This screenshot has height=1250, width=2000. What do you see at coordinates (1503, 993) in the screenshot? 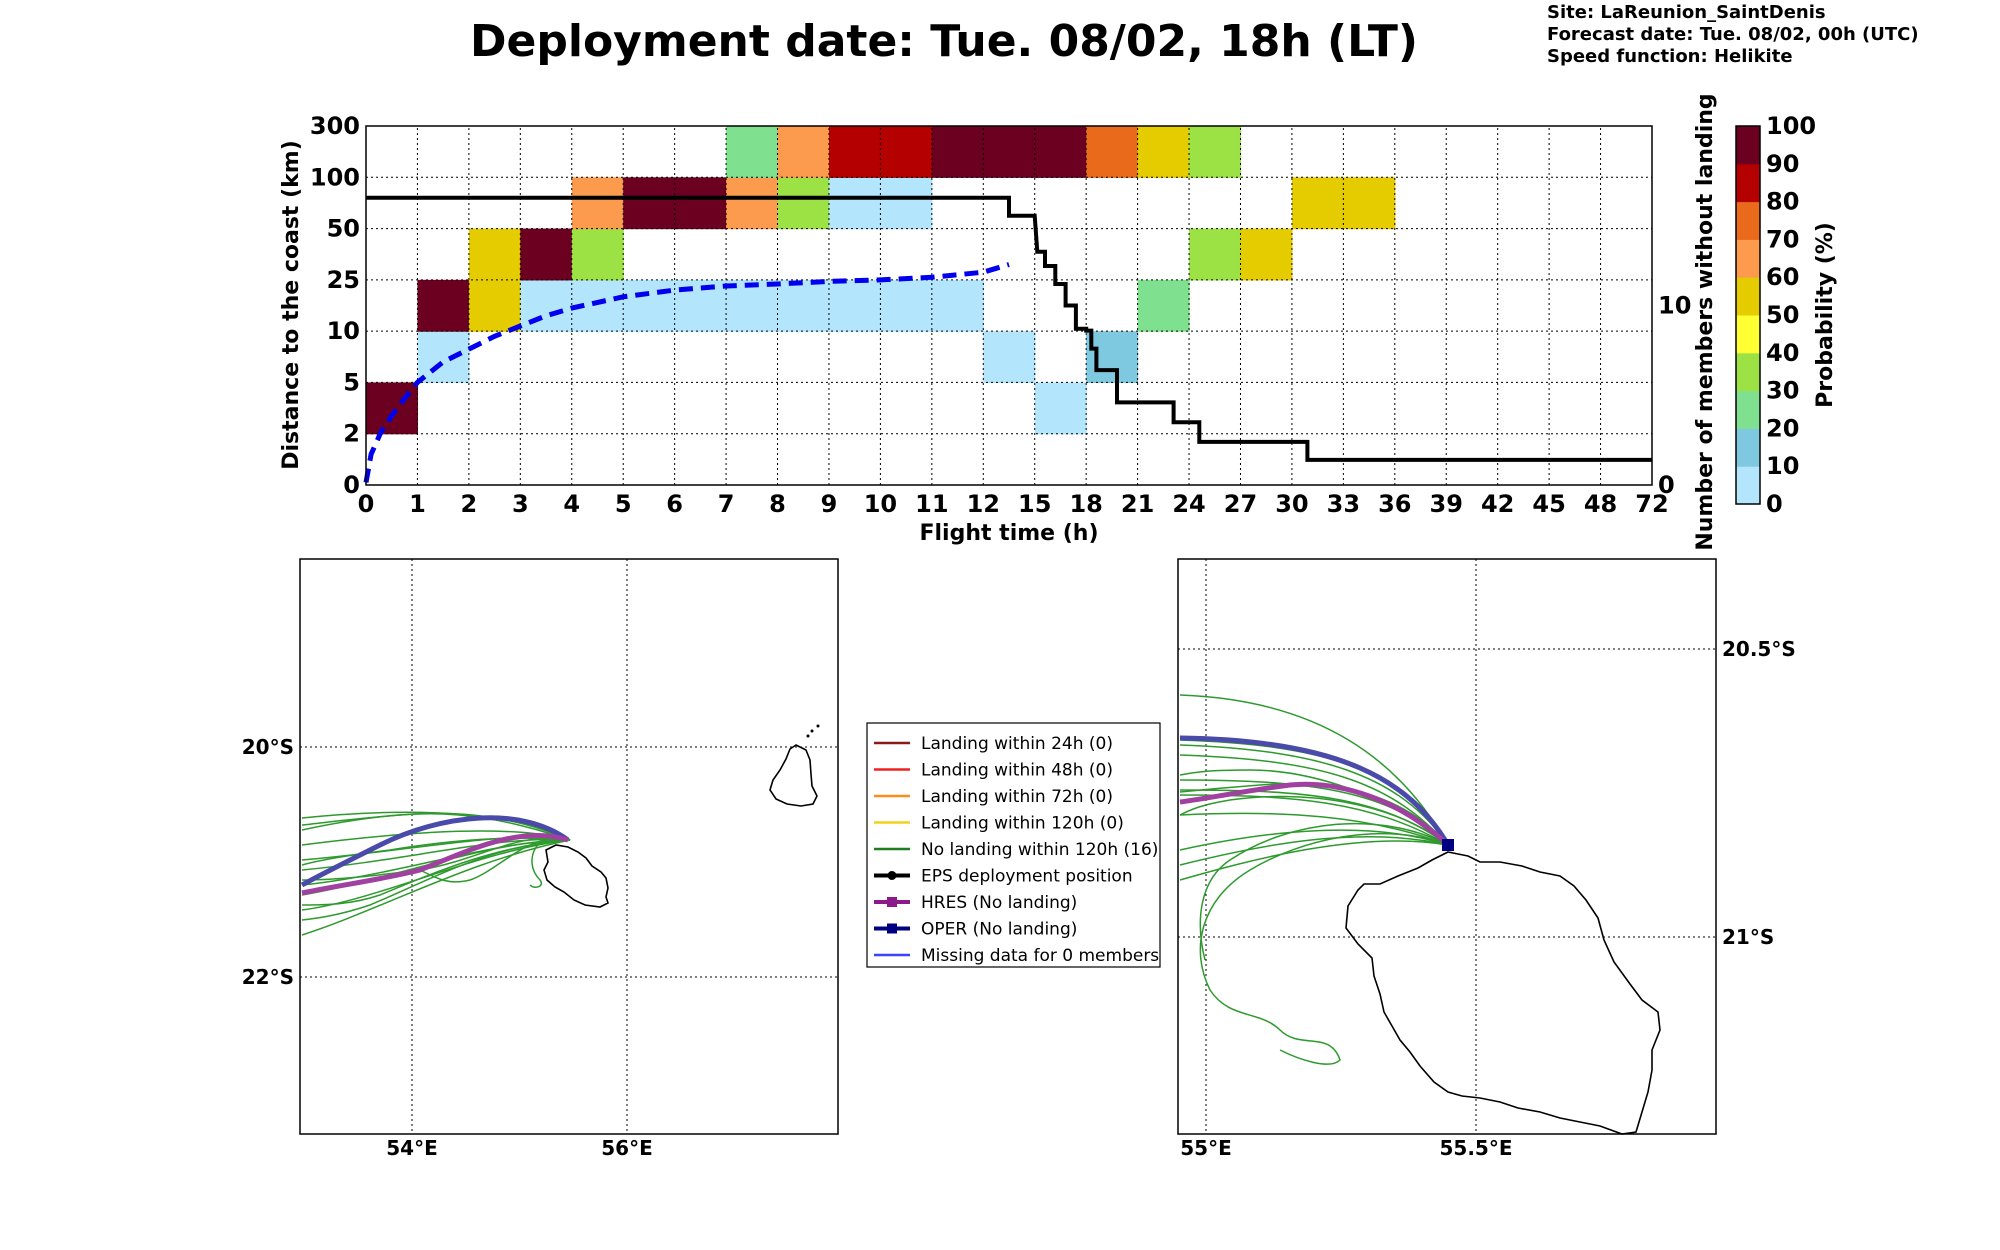
I see `reunion-coastline-zoom` at bounding box center [1503, 993].